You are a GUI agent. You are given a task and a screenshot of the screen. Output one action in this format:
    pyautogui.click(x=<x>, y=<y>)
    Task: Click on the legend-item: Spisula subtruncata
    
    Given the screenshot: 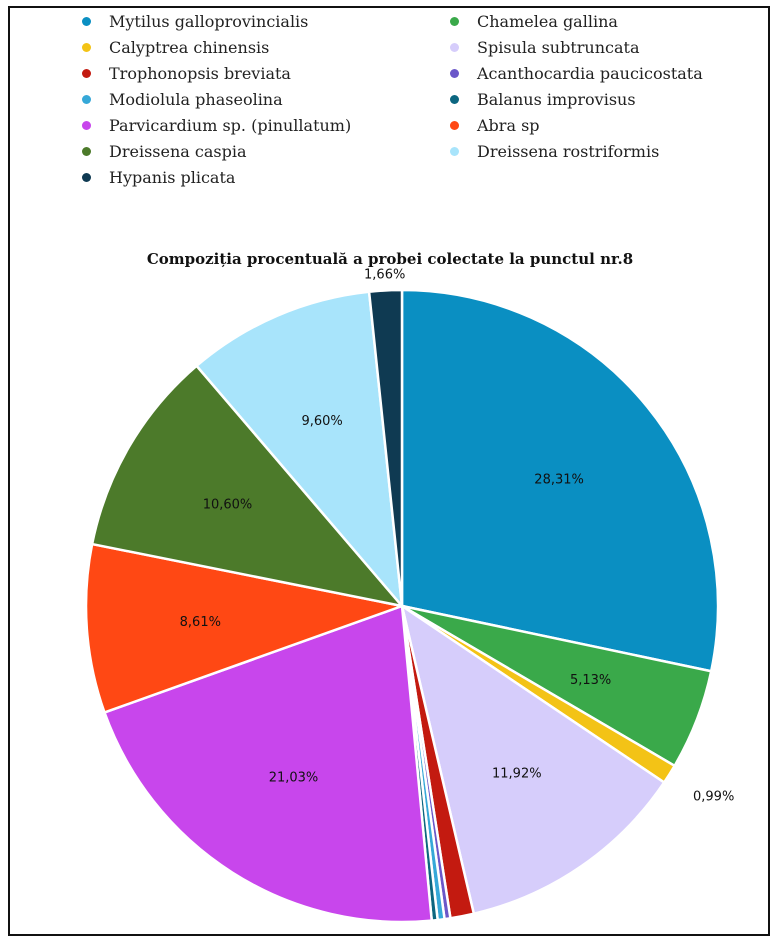 What is the action you would take?
    pyautogui.click(x=585, y=47)
    